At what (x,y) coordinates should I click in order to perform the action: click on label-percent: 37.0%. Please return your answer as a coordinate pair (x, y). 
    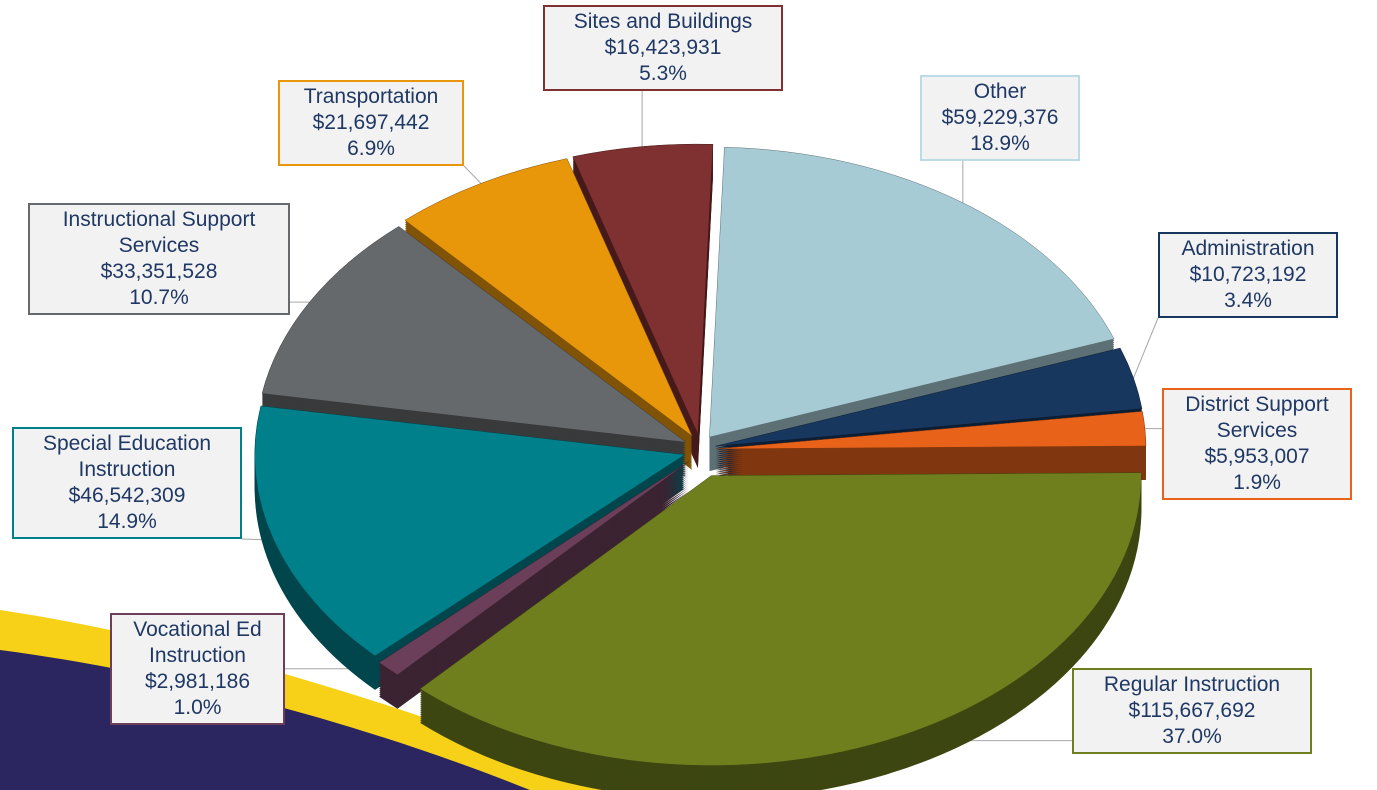
    Looking at the image, I should click on (1192, 736).